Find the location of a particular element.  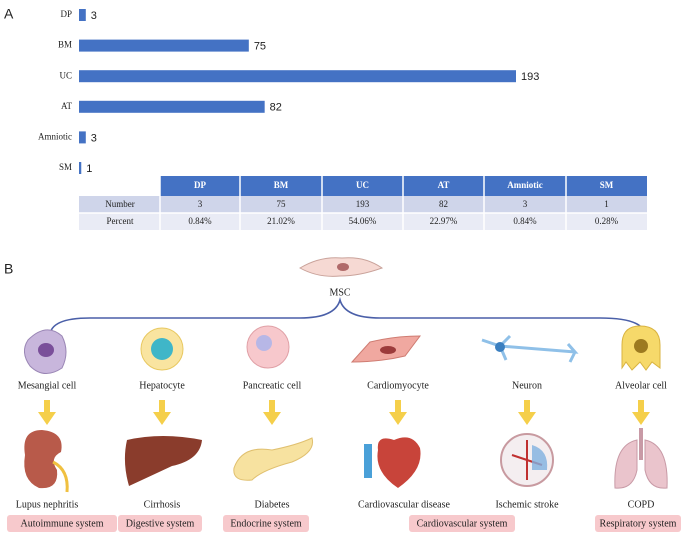

table-header-cell: UC is located at coordinates (362, 185).